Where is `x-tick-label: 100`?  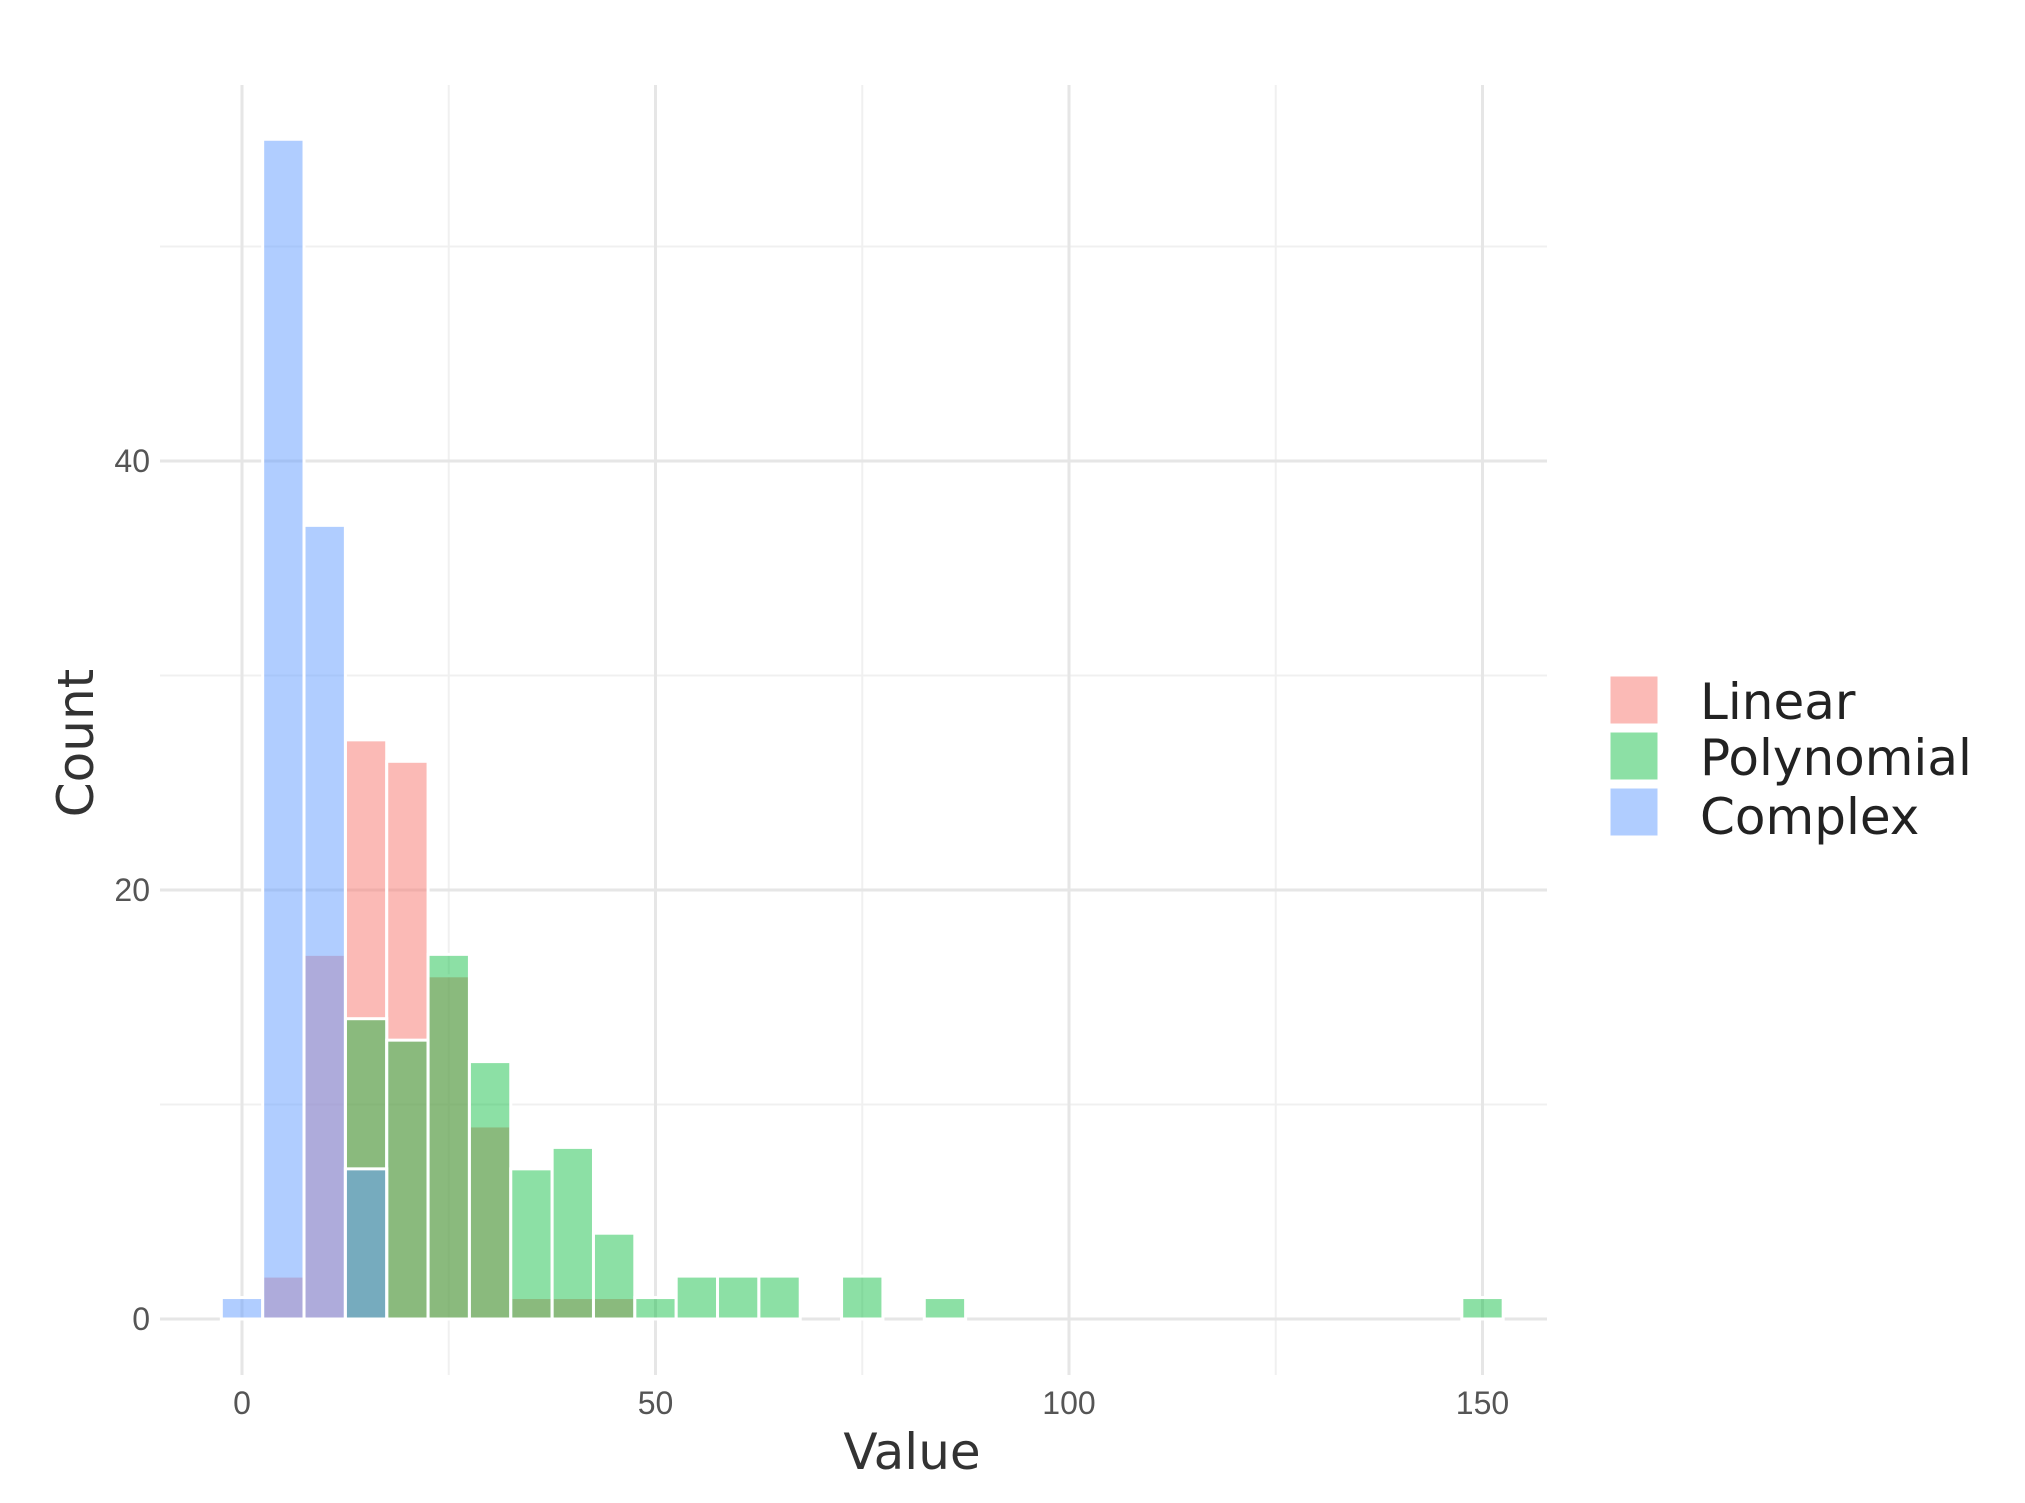
x-tick-label: 100 is located at coordinates (1068, 1403).